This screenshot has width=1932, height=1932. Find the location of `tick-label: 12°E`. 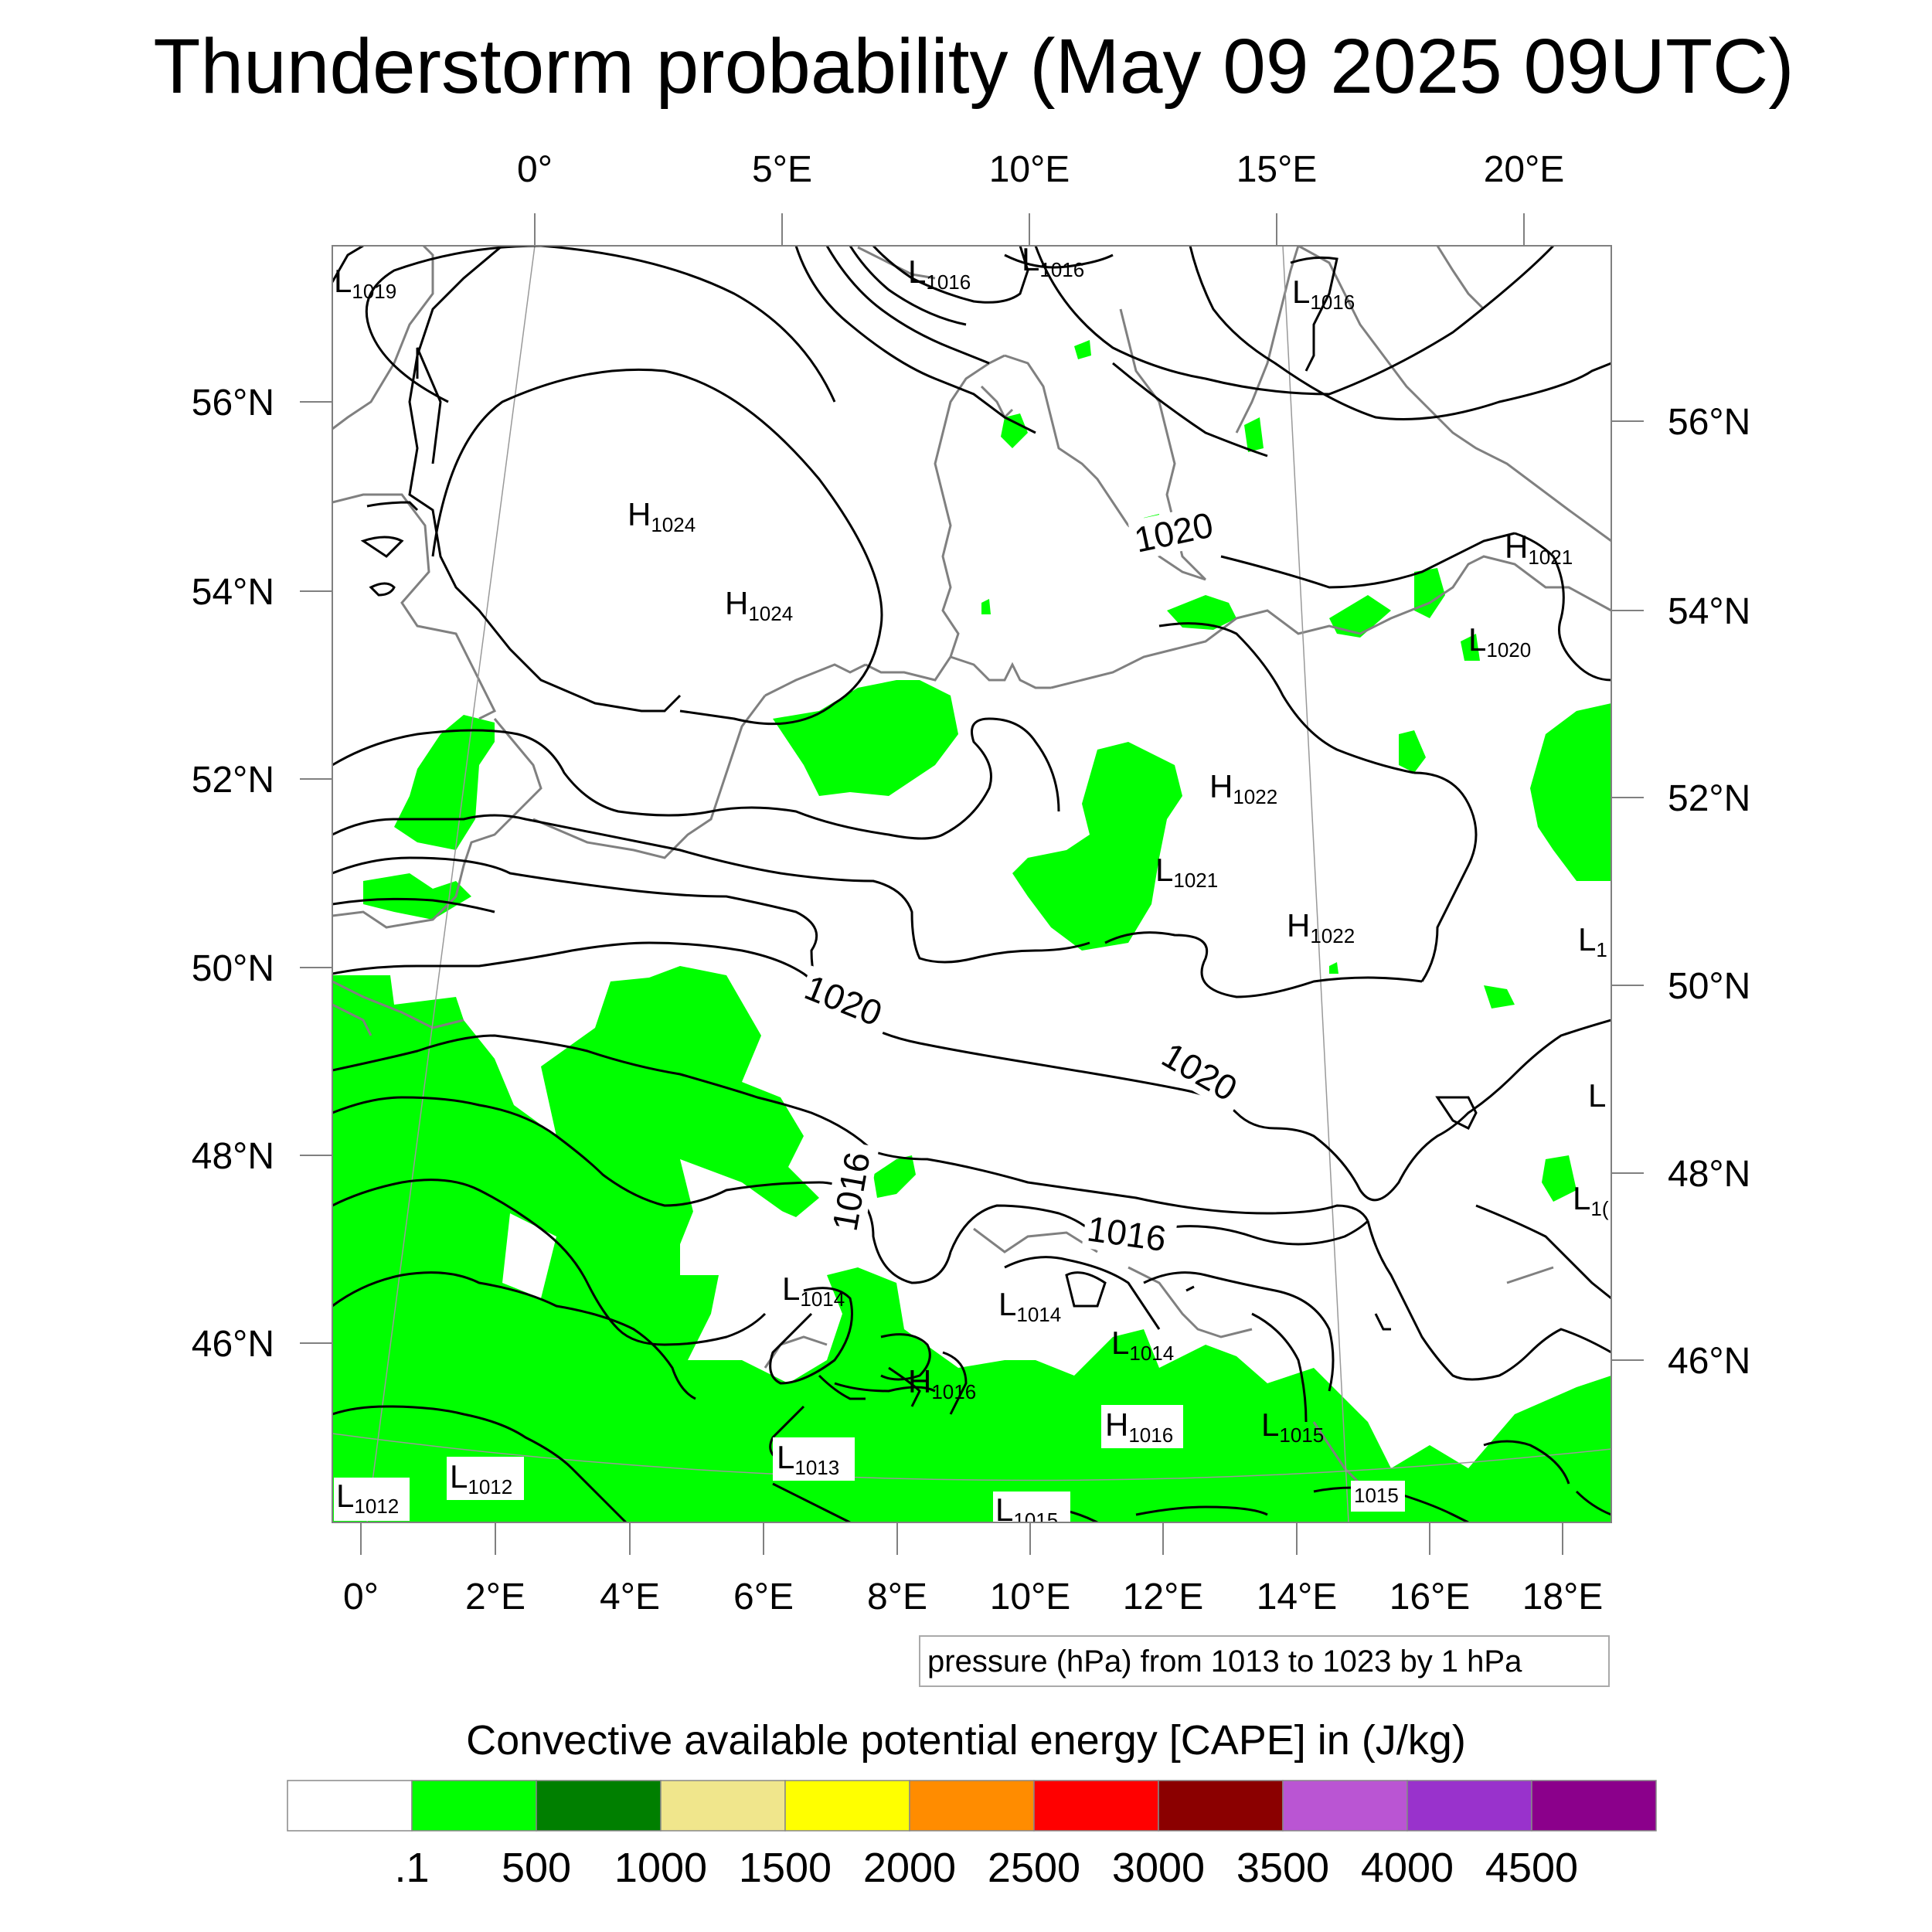

tick-label: 12°E is located at coordinates (1163, 1597).